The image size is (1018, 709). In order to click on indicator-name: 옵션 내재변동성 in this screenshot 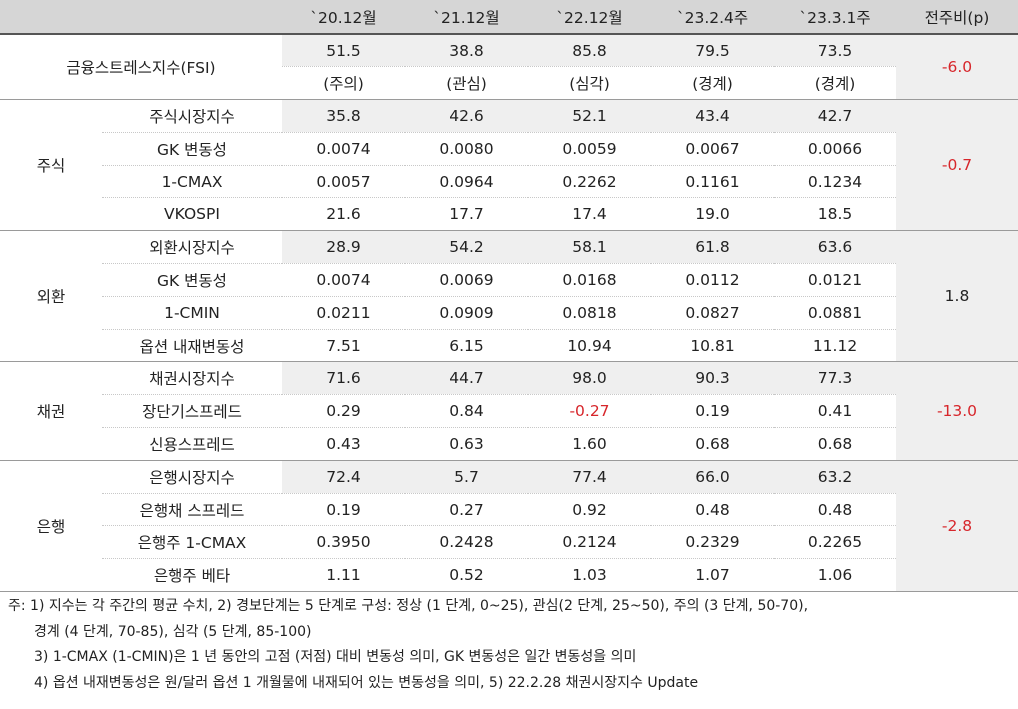, I will do `click(192, 346)`.